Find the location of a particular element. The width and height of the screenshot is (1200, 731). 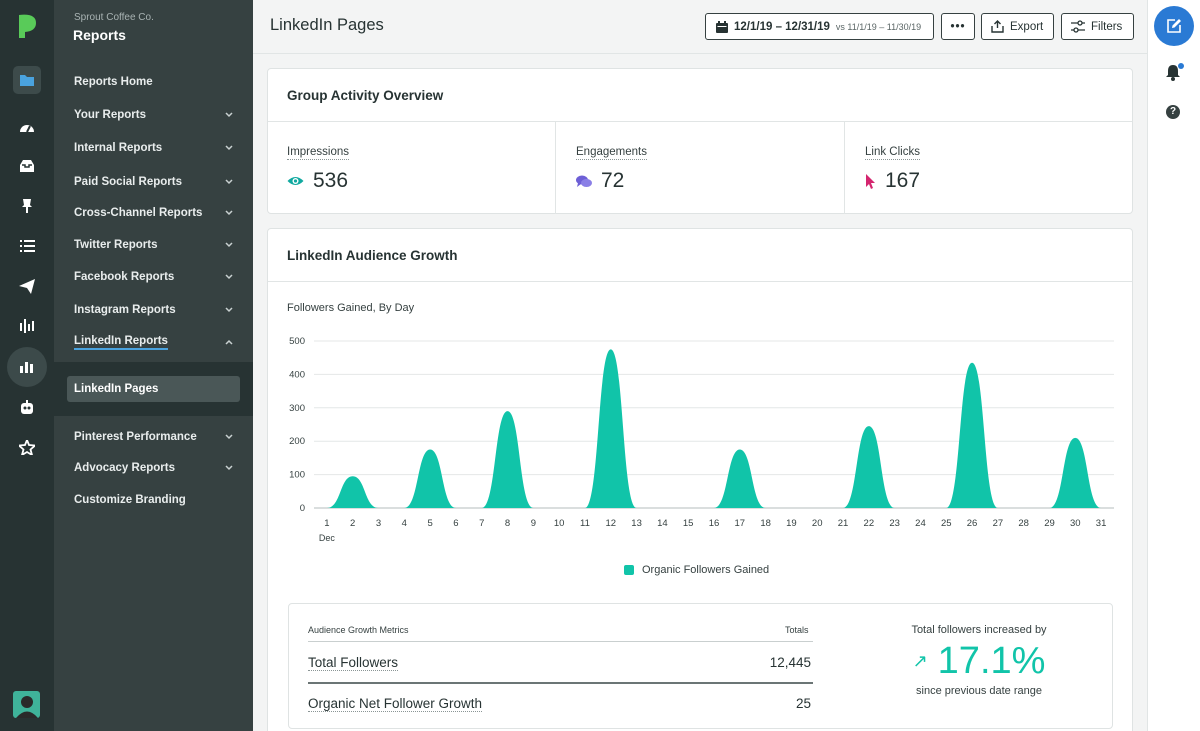

analytics-bars-icon is located at coordinates (27, 326).